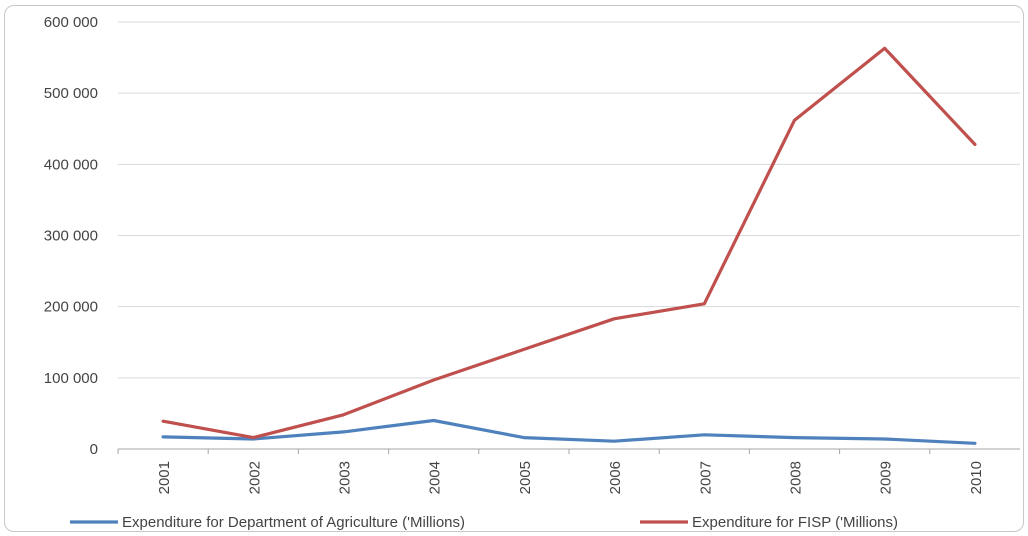  What do you see at coordinates (94, 449) in the screenshot?
I see `y-tick-label: 0` at bounding box center [94, 449].